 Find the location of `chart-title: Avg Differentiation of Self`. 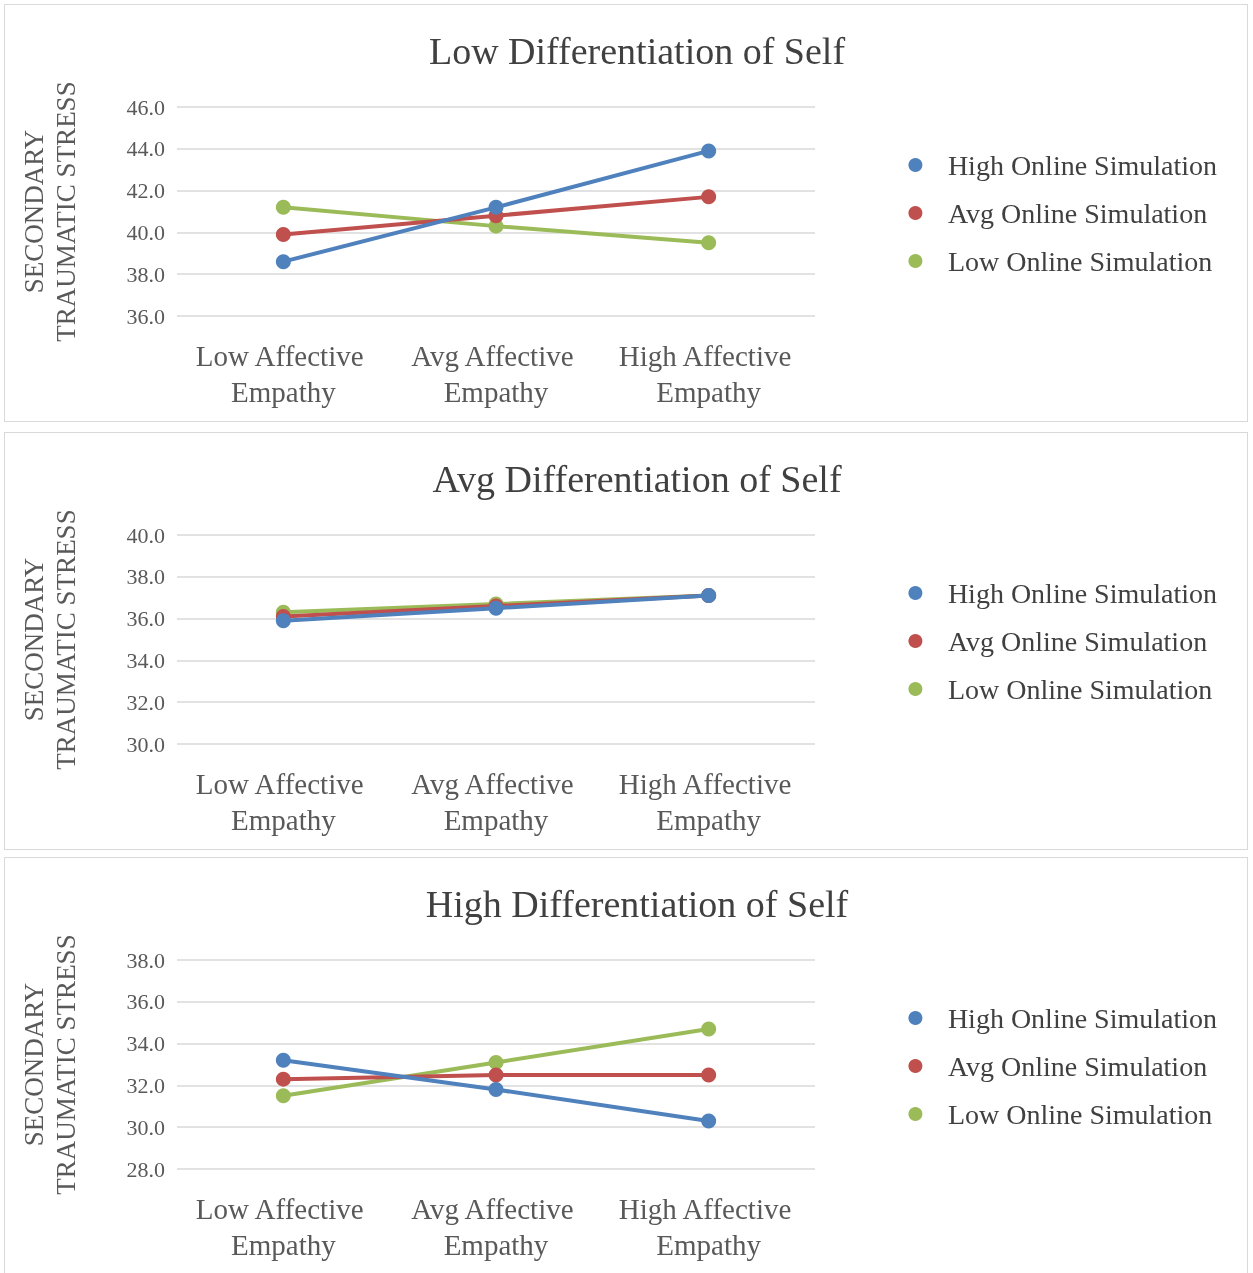

chart-title: Avg Differentiation of Self is located at coordinates (637, 479).